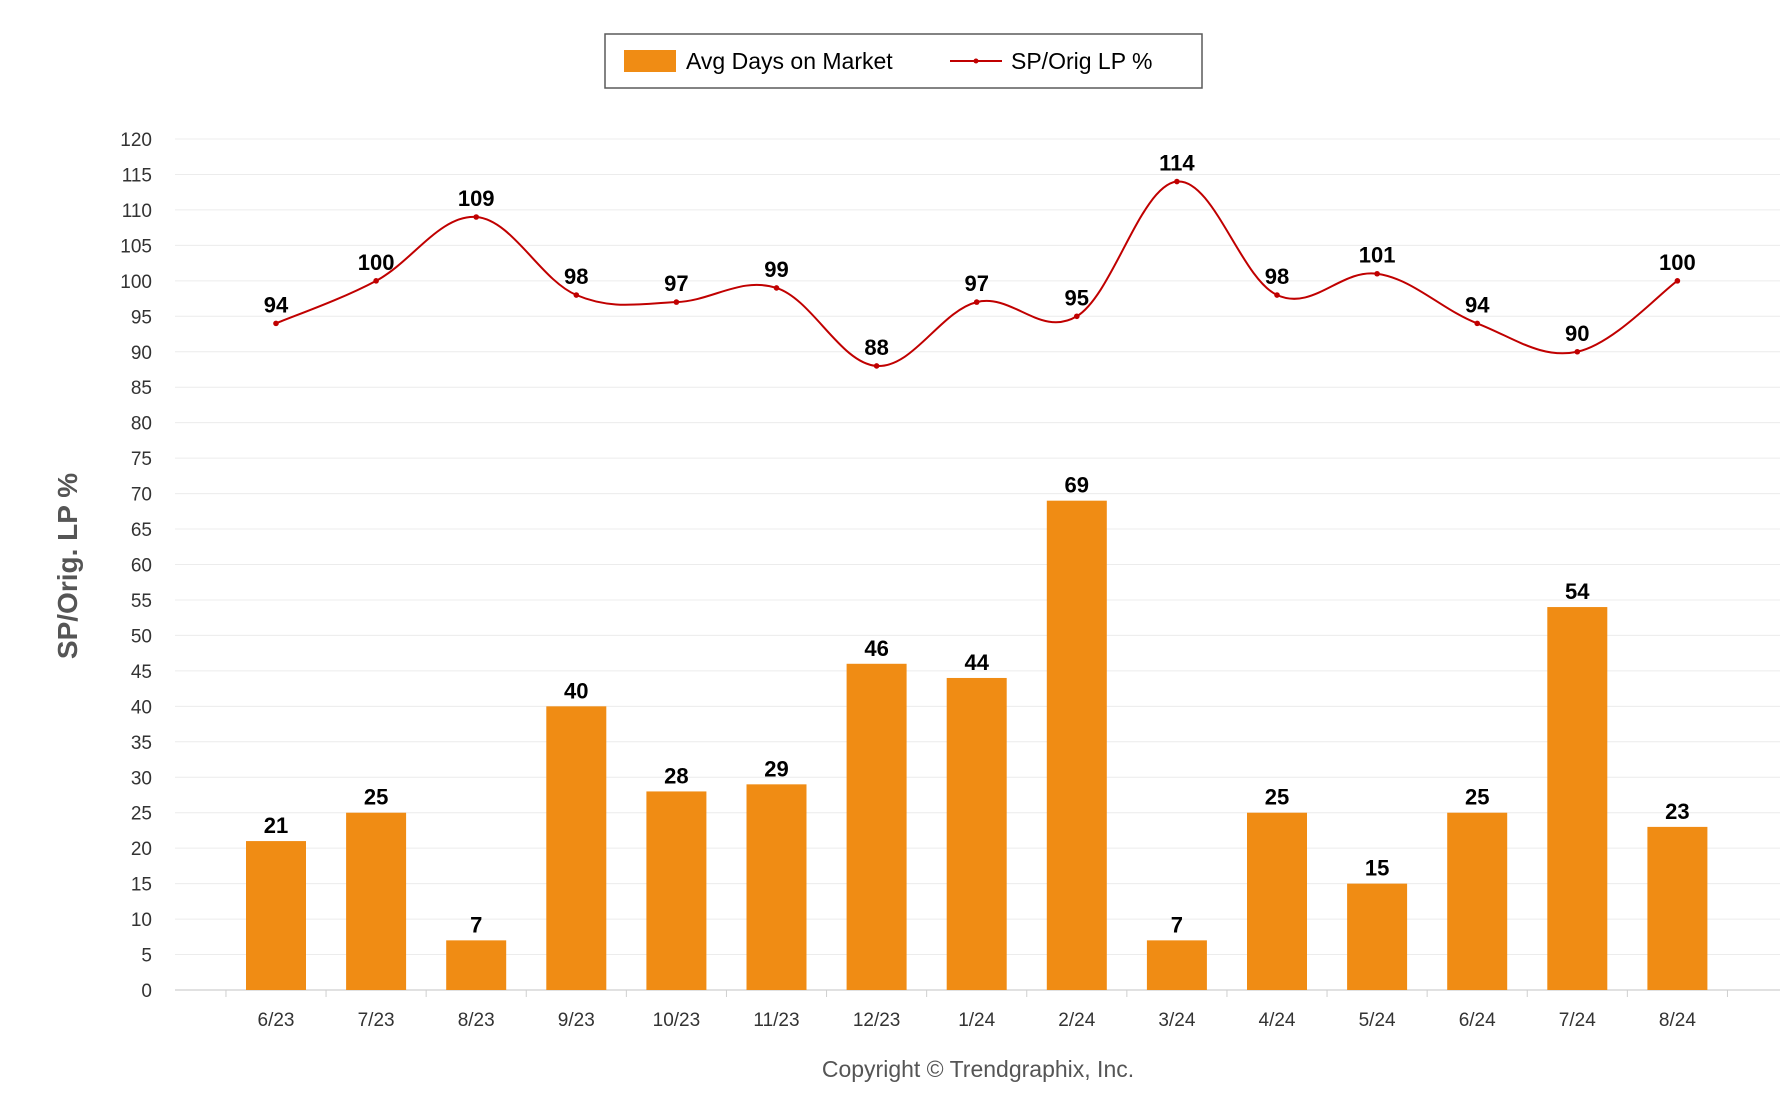  I want to click on y-tick-label: 70, so click(141, 495).